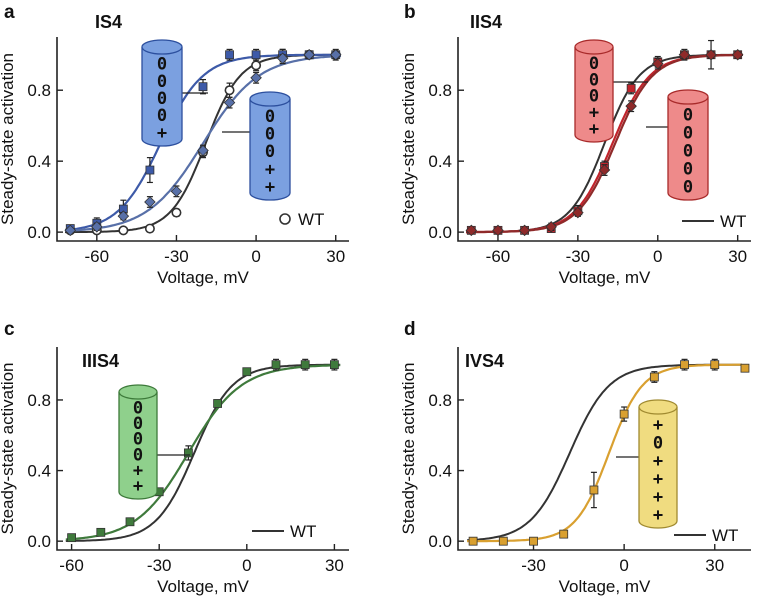 This screenshot has height=615, width=761. What do you see at coordinates (108, 22) in the screenshot?
I see `panel-title: IS4` at bounding box center [108, 22].